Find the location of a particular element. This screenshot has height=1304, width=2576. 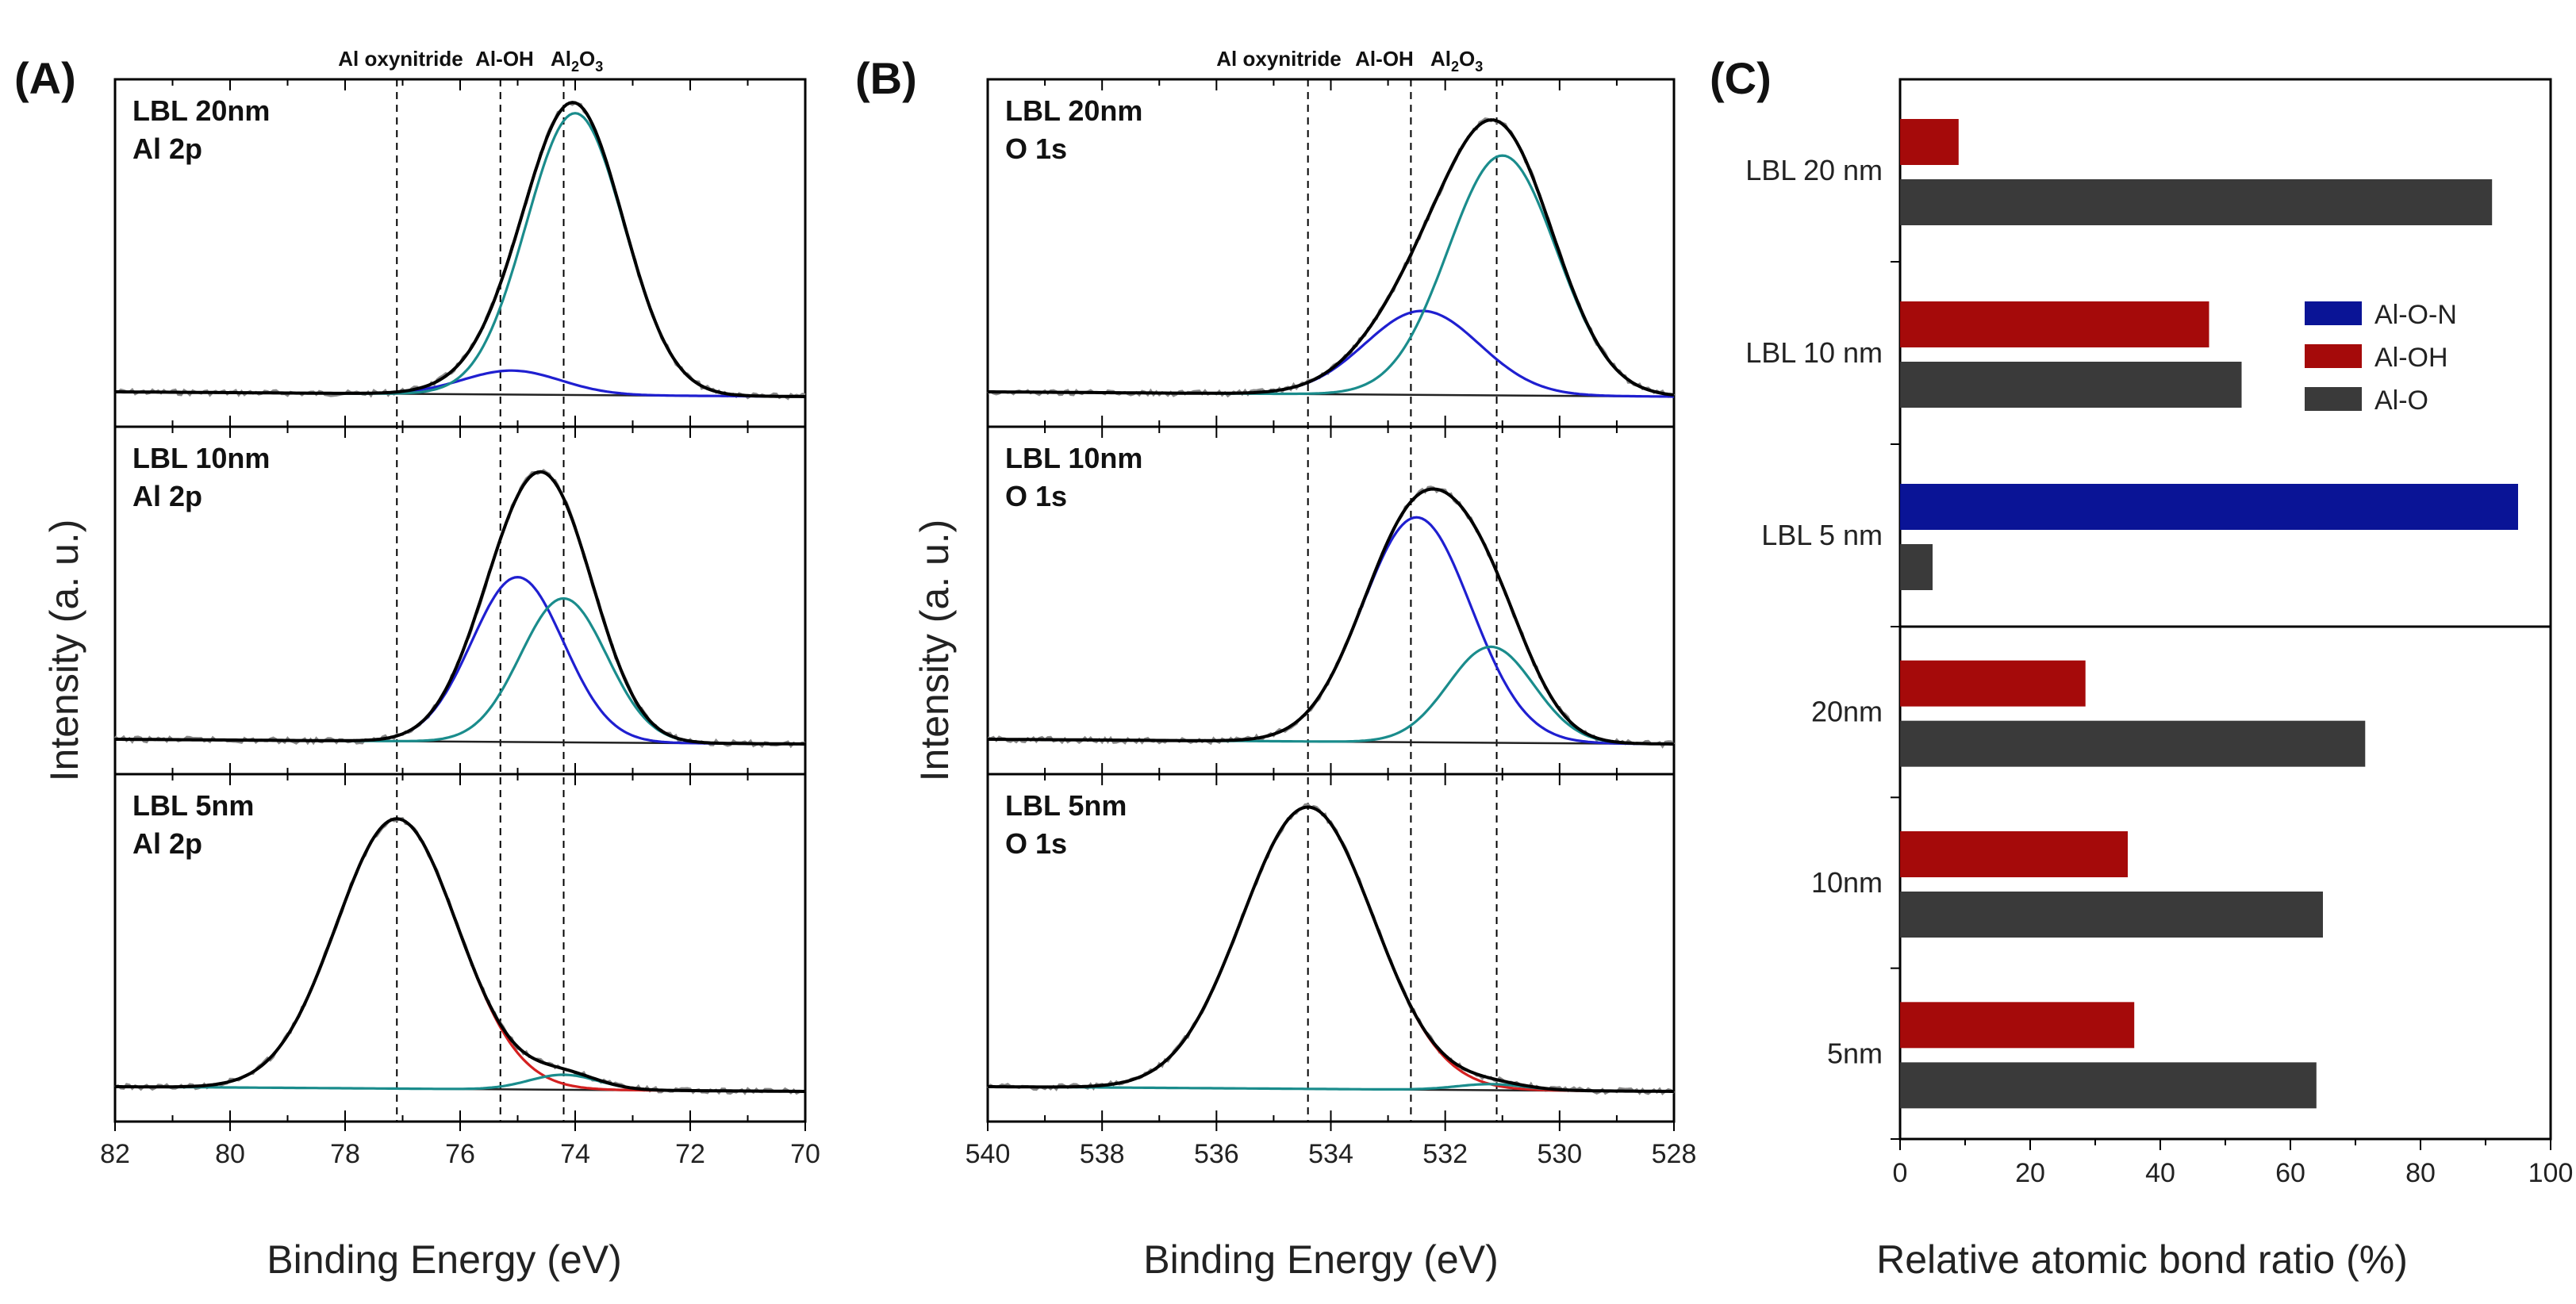

x-tick-label: 74 is located at coordinates (575, 1154).